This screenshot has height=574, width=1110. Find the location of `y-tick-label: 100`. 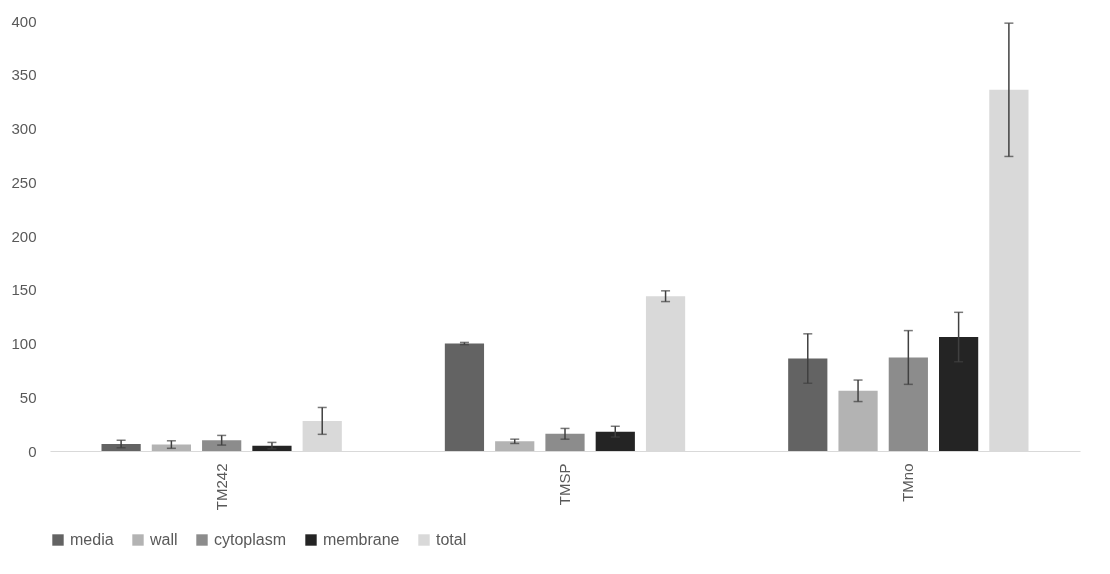

y-tick-label: 100 is located at coordinates (24, 343).